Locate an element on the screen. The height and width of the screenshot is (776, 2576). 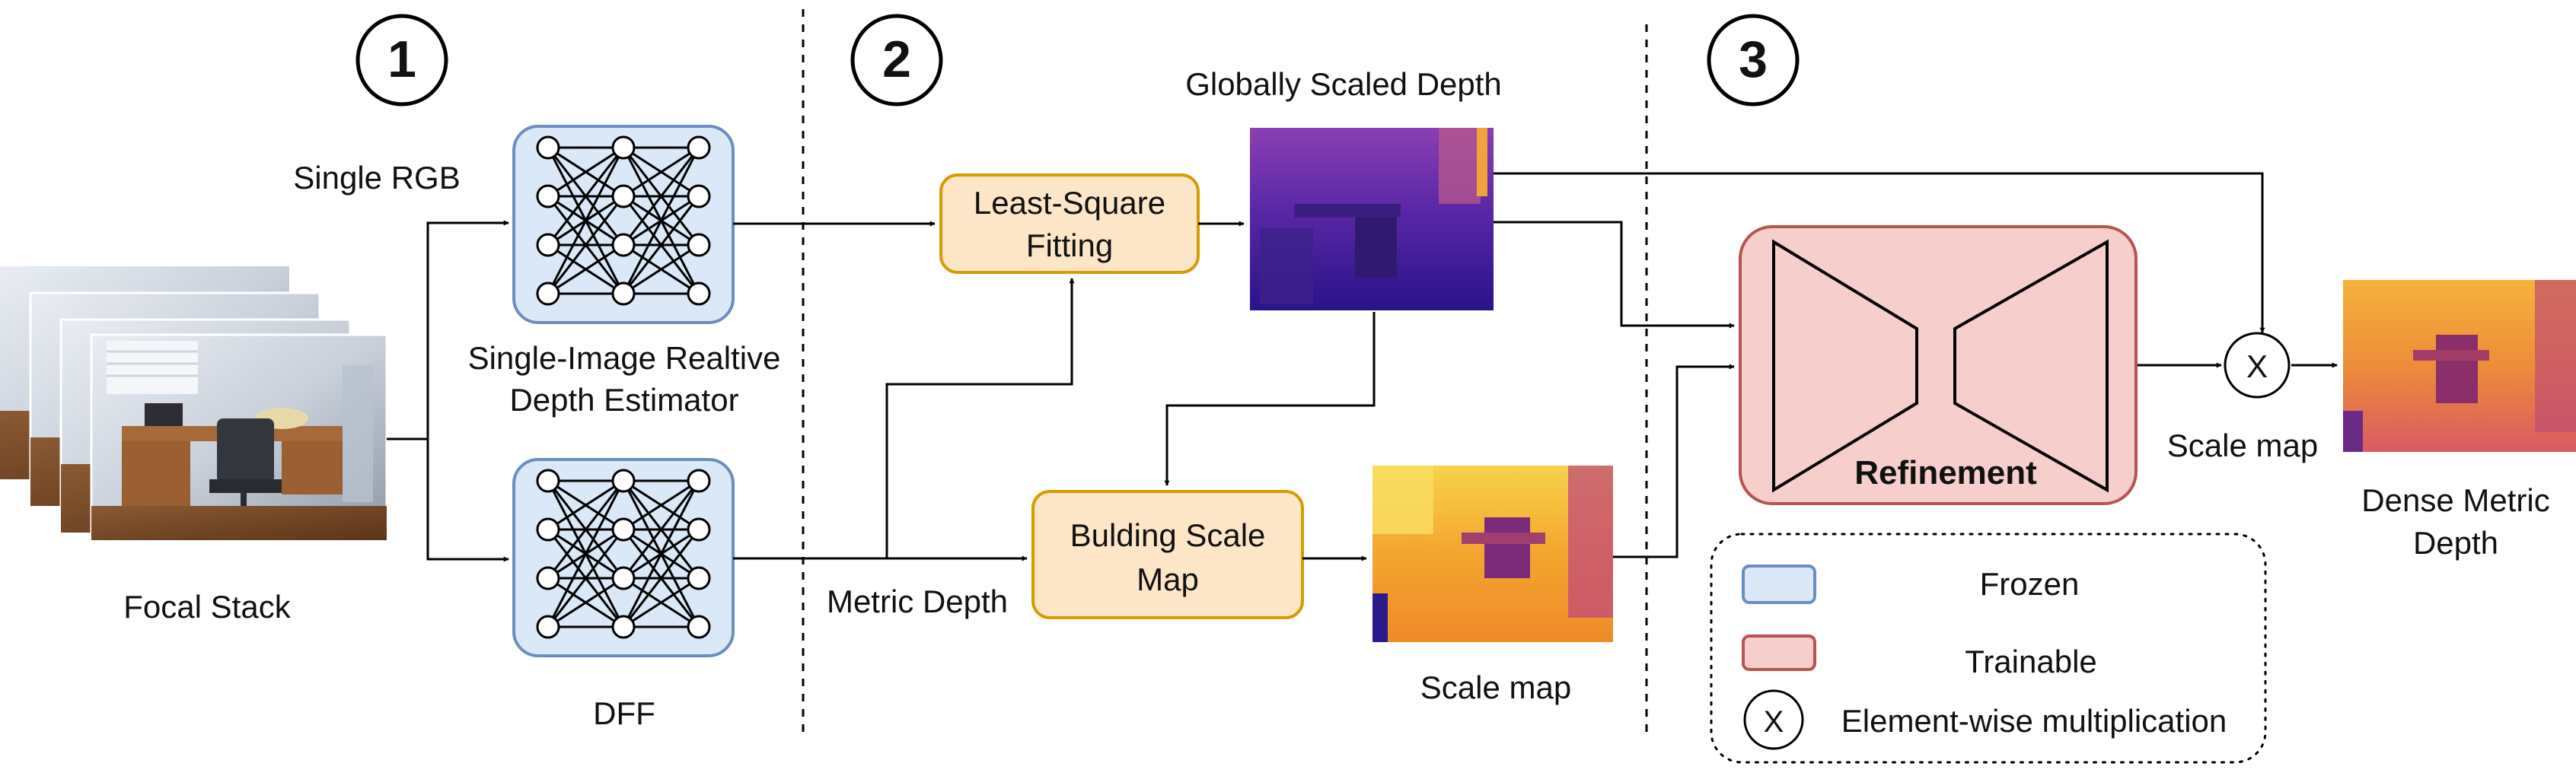
lsq-label-line1: Least-Square is located at coordinates (1069, 203).